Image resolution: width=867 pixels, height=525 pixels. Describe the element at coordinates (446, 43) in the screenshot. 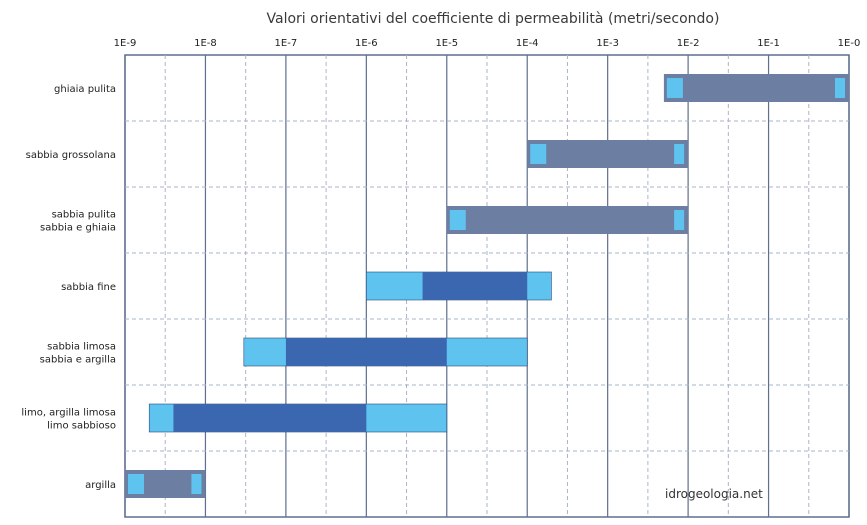

I see `x-tick-label: 1E-5` at that location.